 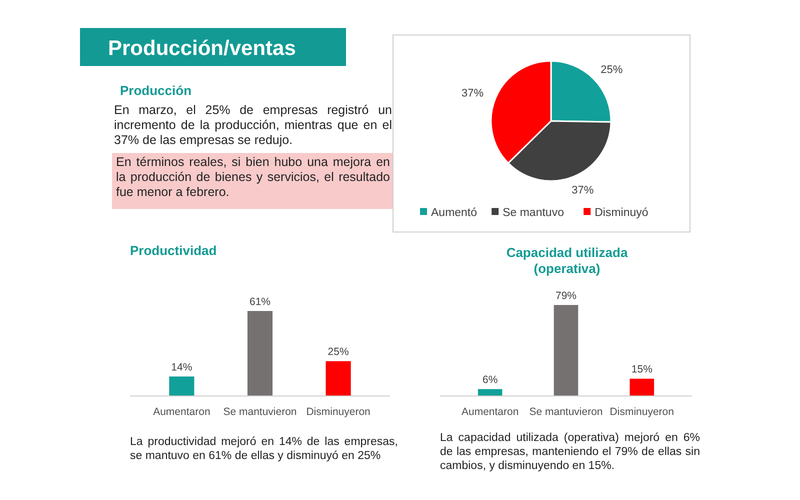 What do you see at coordinates (641, 370) in the screenshot?
I see `data-label: 15%` at bounding box center [641, 370].